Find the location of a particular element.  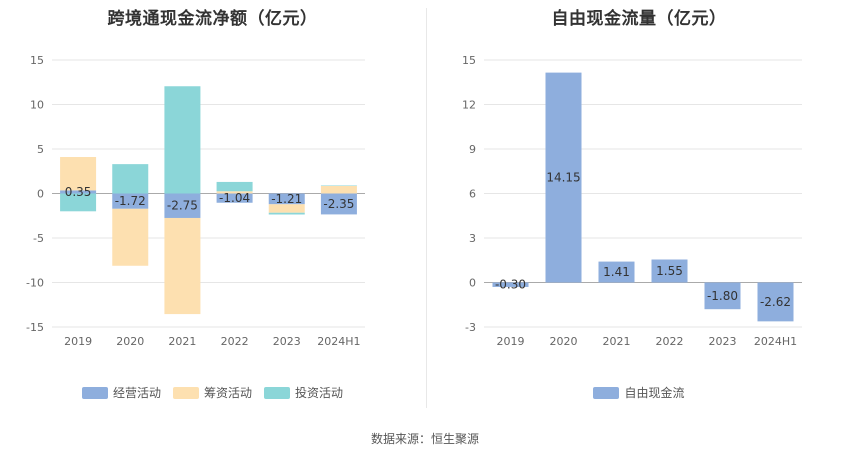

legend-item: 投资活动 is located at coordinates (303, 392).